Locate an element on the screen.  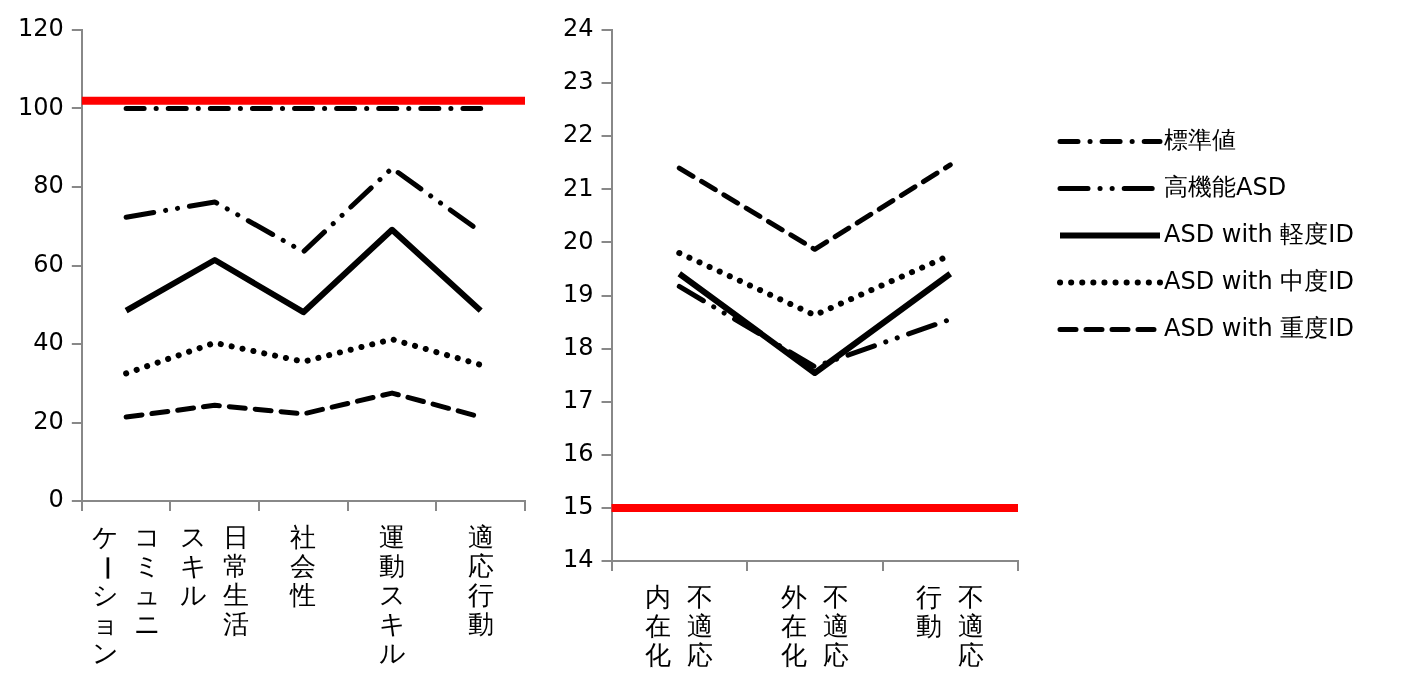
category-label: 不適応内在化 is located at coordinates (679, 625).